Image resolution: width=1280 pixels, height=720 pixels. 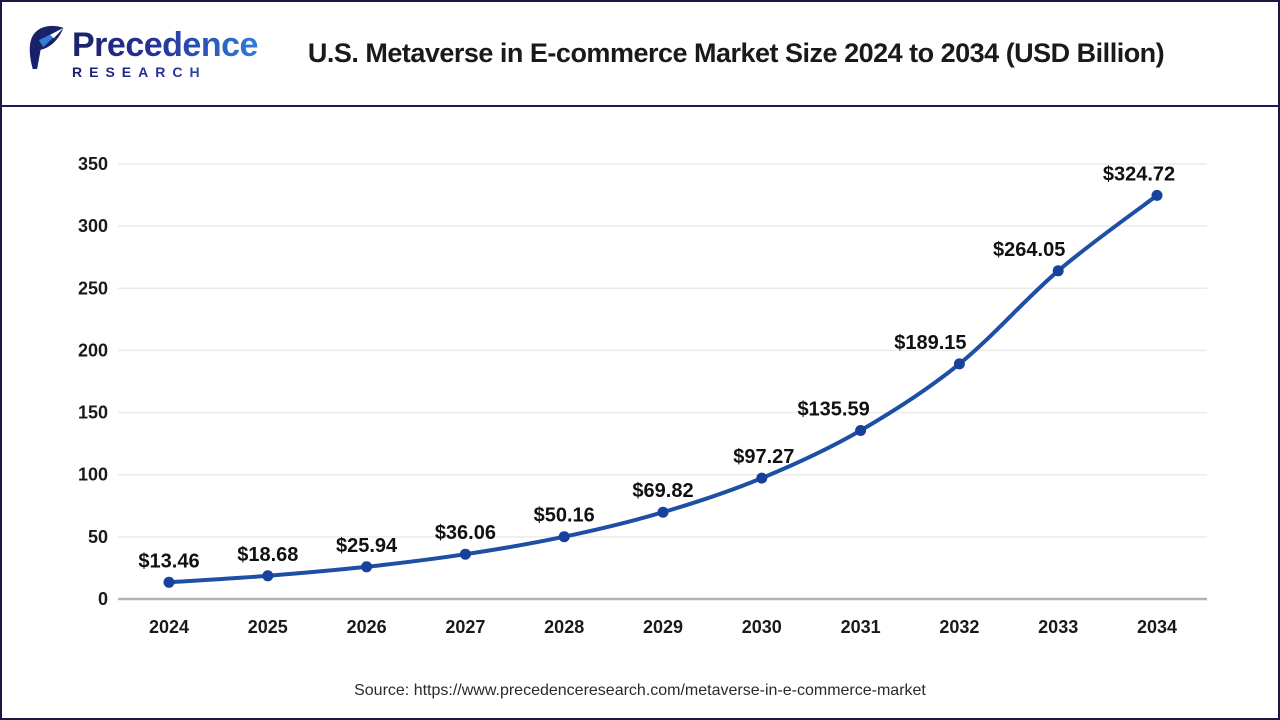 What do you see at coordinates (93, 288) in the screenshot?
I see `y-axis-tick-label: 250` at bounding box center [93, 288].